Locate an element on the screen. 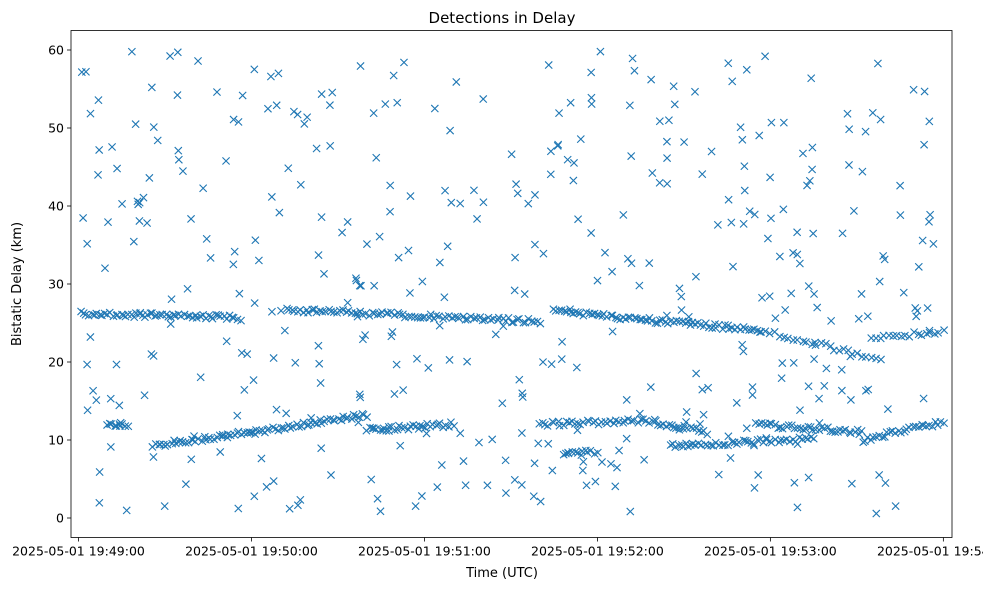 This screenshot has height=590, width=983. y-tick-label: 20 is located at coordinates (56, 362).